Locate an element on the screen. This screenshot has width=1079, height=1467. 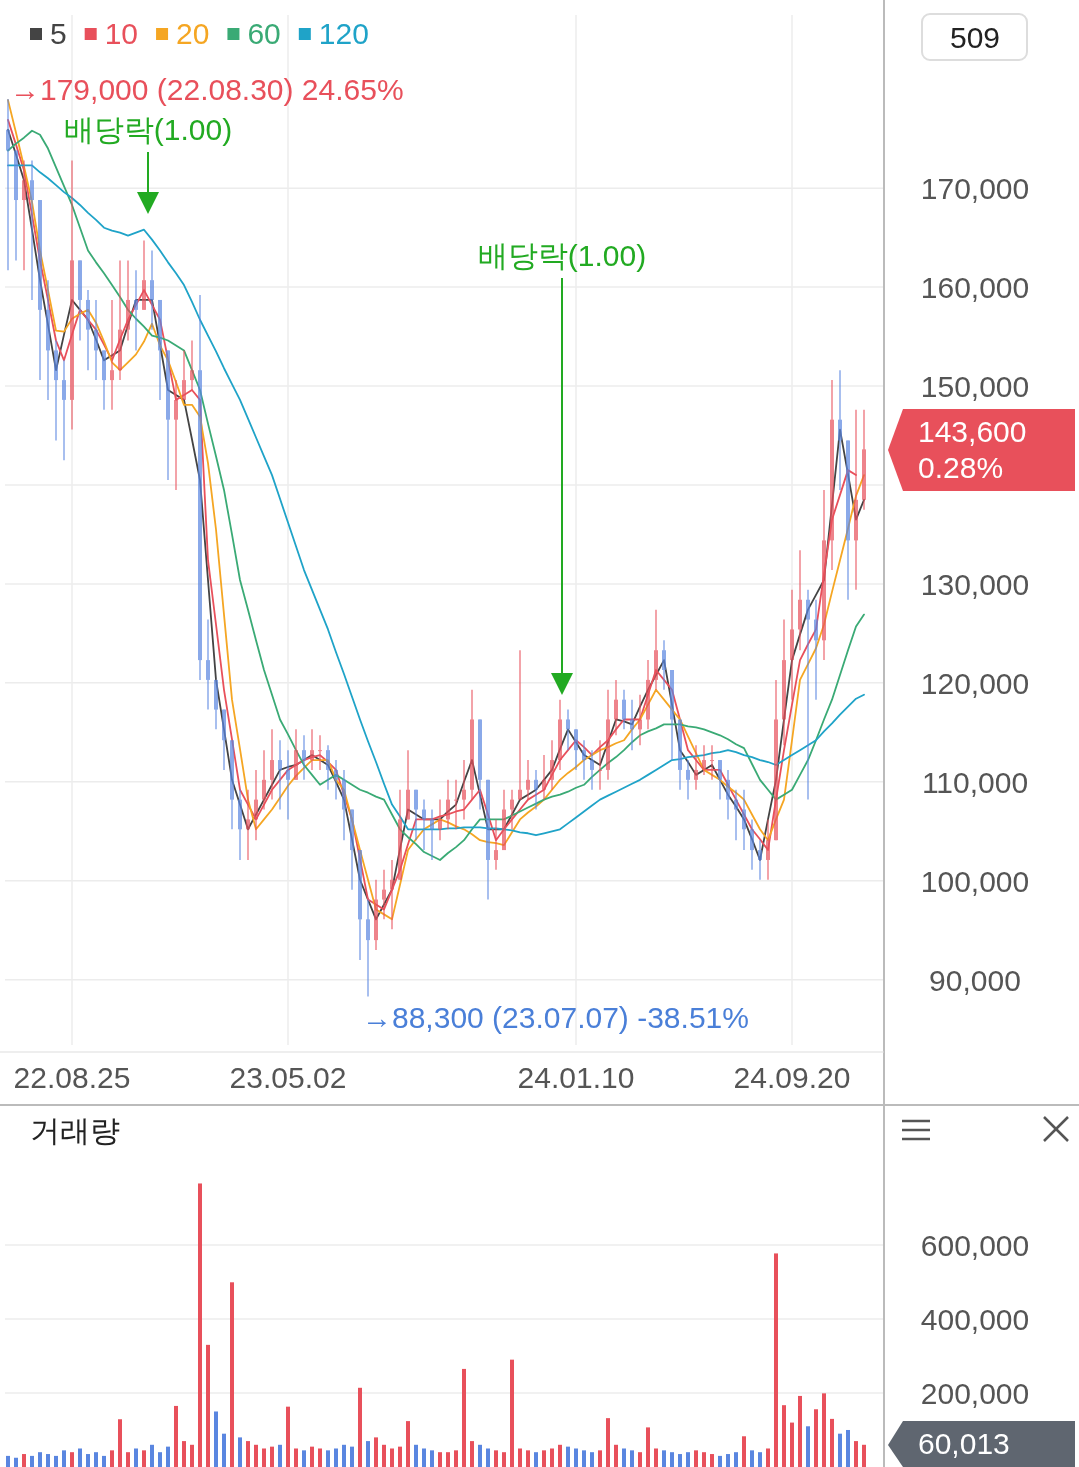
y-tick-label: 600,000 is located at coordinates (975, 1245).